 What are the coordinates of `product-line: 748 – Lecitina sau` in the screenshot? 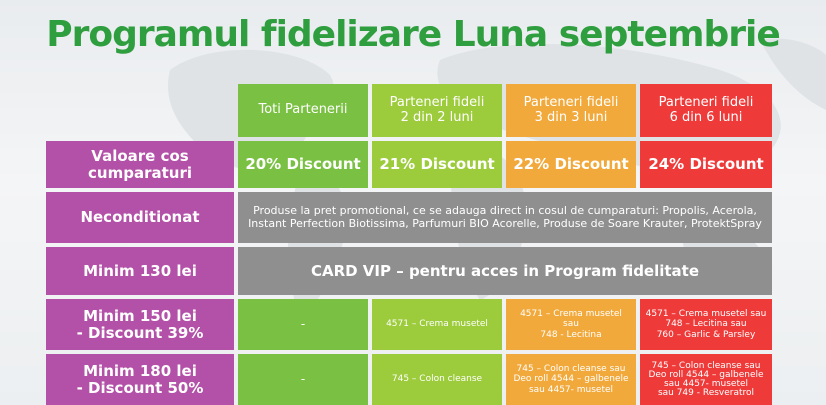 It's located at (706, 324).